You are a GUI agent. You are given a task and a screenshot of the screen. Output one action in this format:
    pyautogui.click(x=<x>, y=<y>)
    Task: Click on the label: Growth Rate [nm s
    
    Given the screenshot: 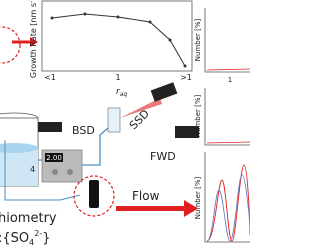 What is the action you would take?
    pyautogui.click(x=33, y=40)
    